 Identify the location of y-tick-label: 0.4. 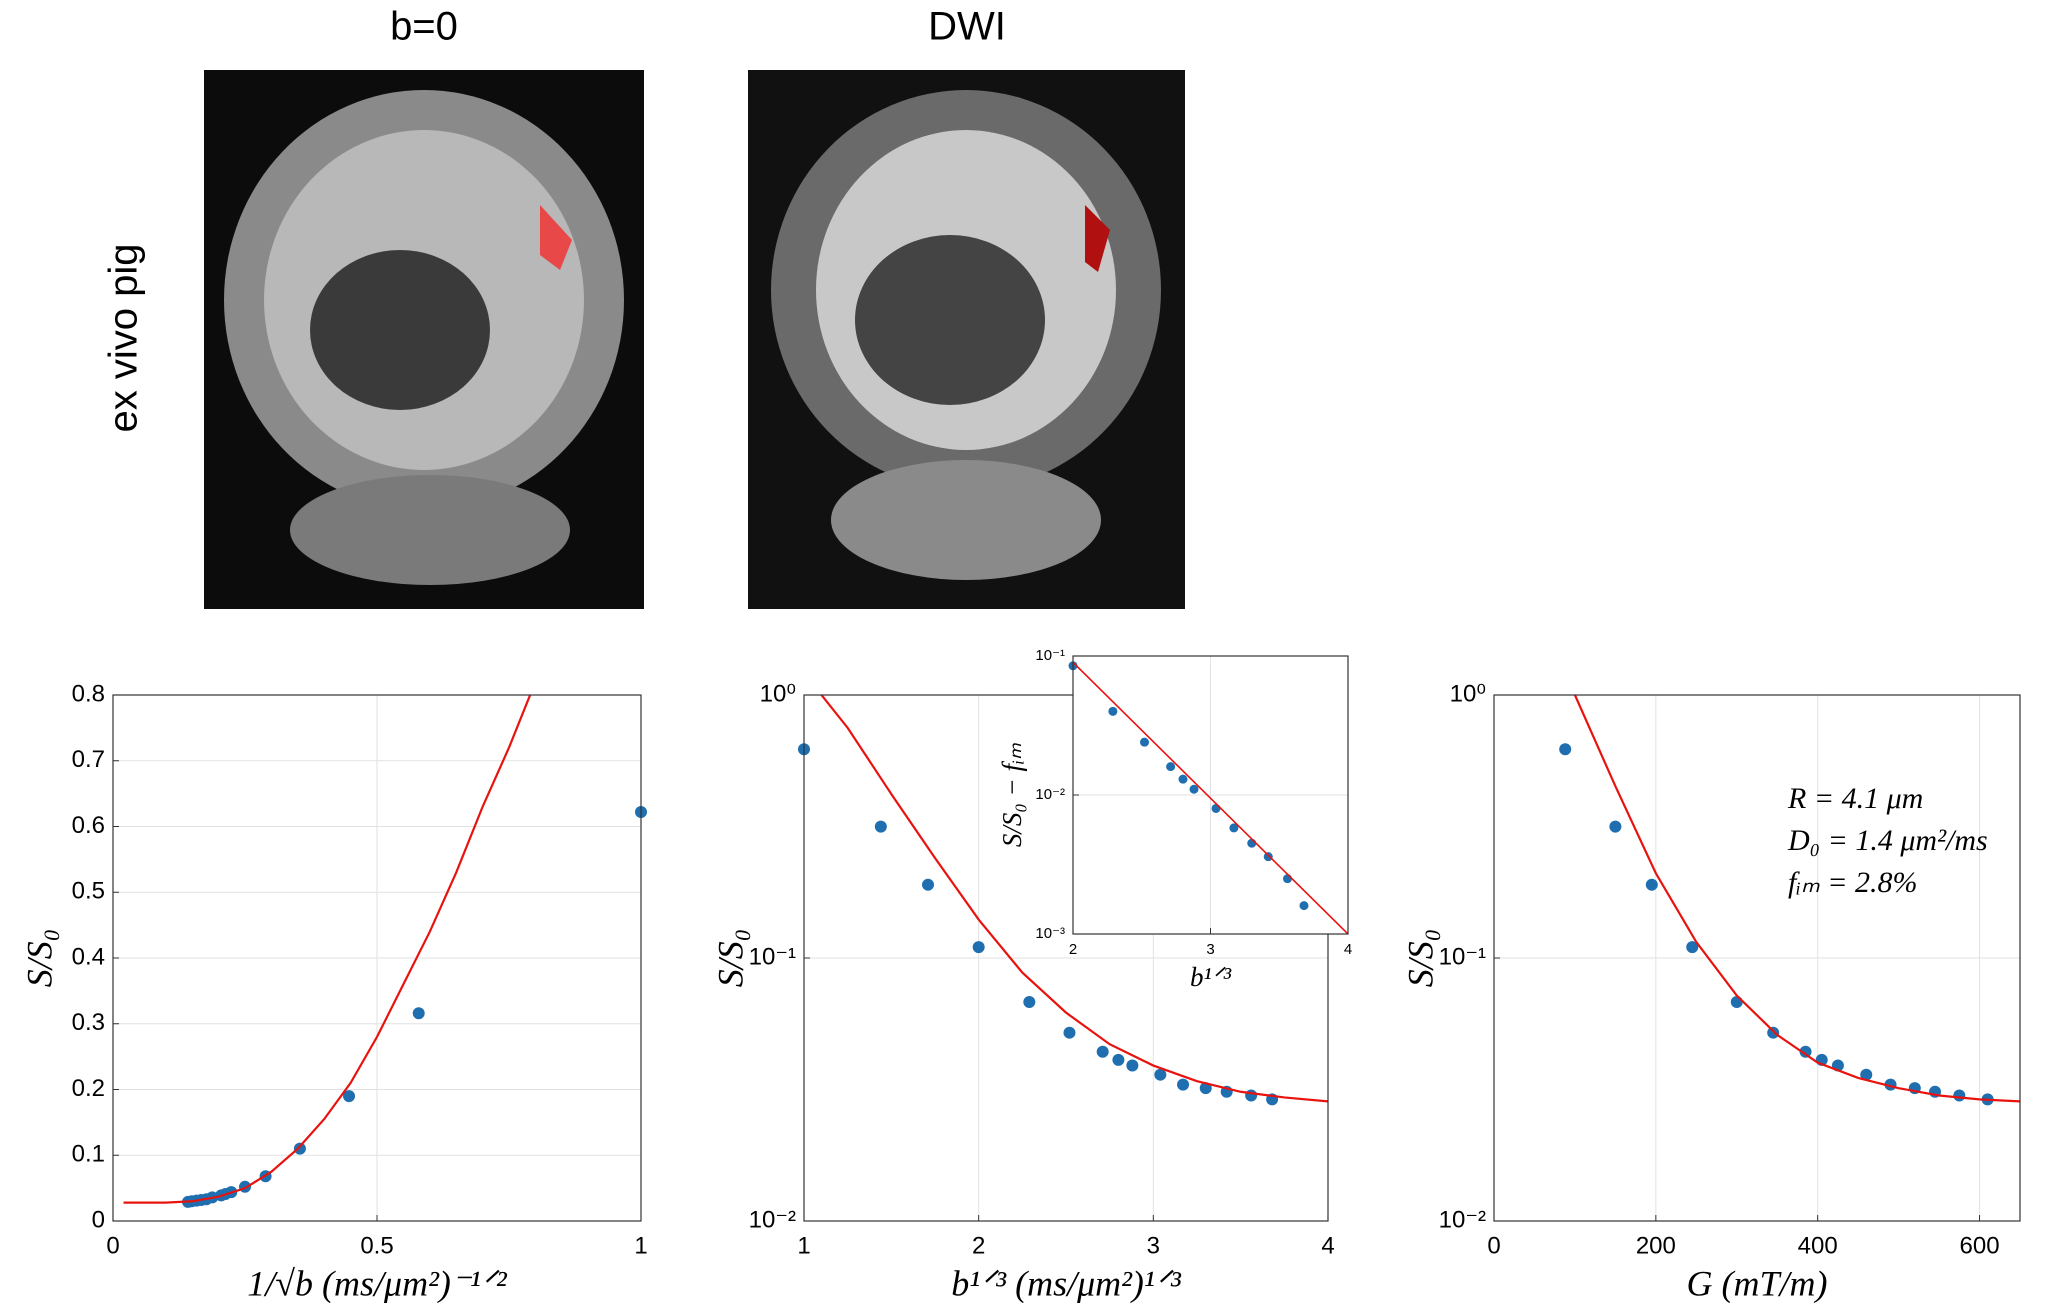
(88, 956).